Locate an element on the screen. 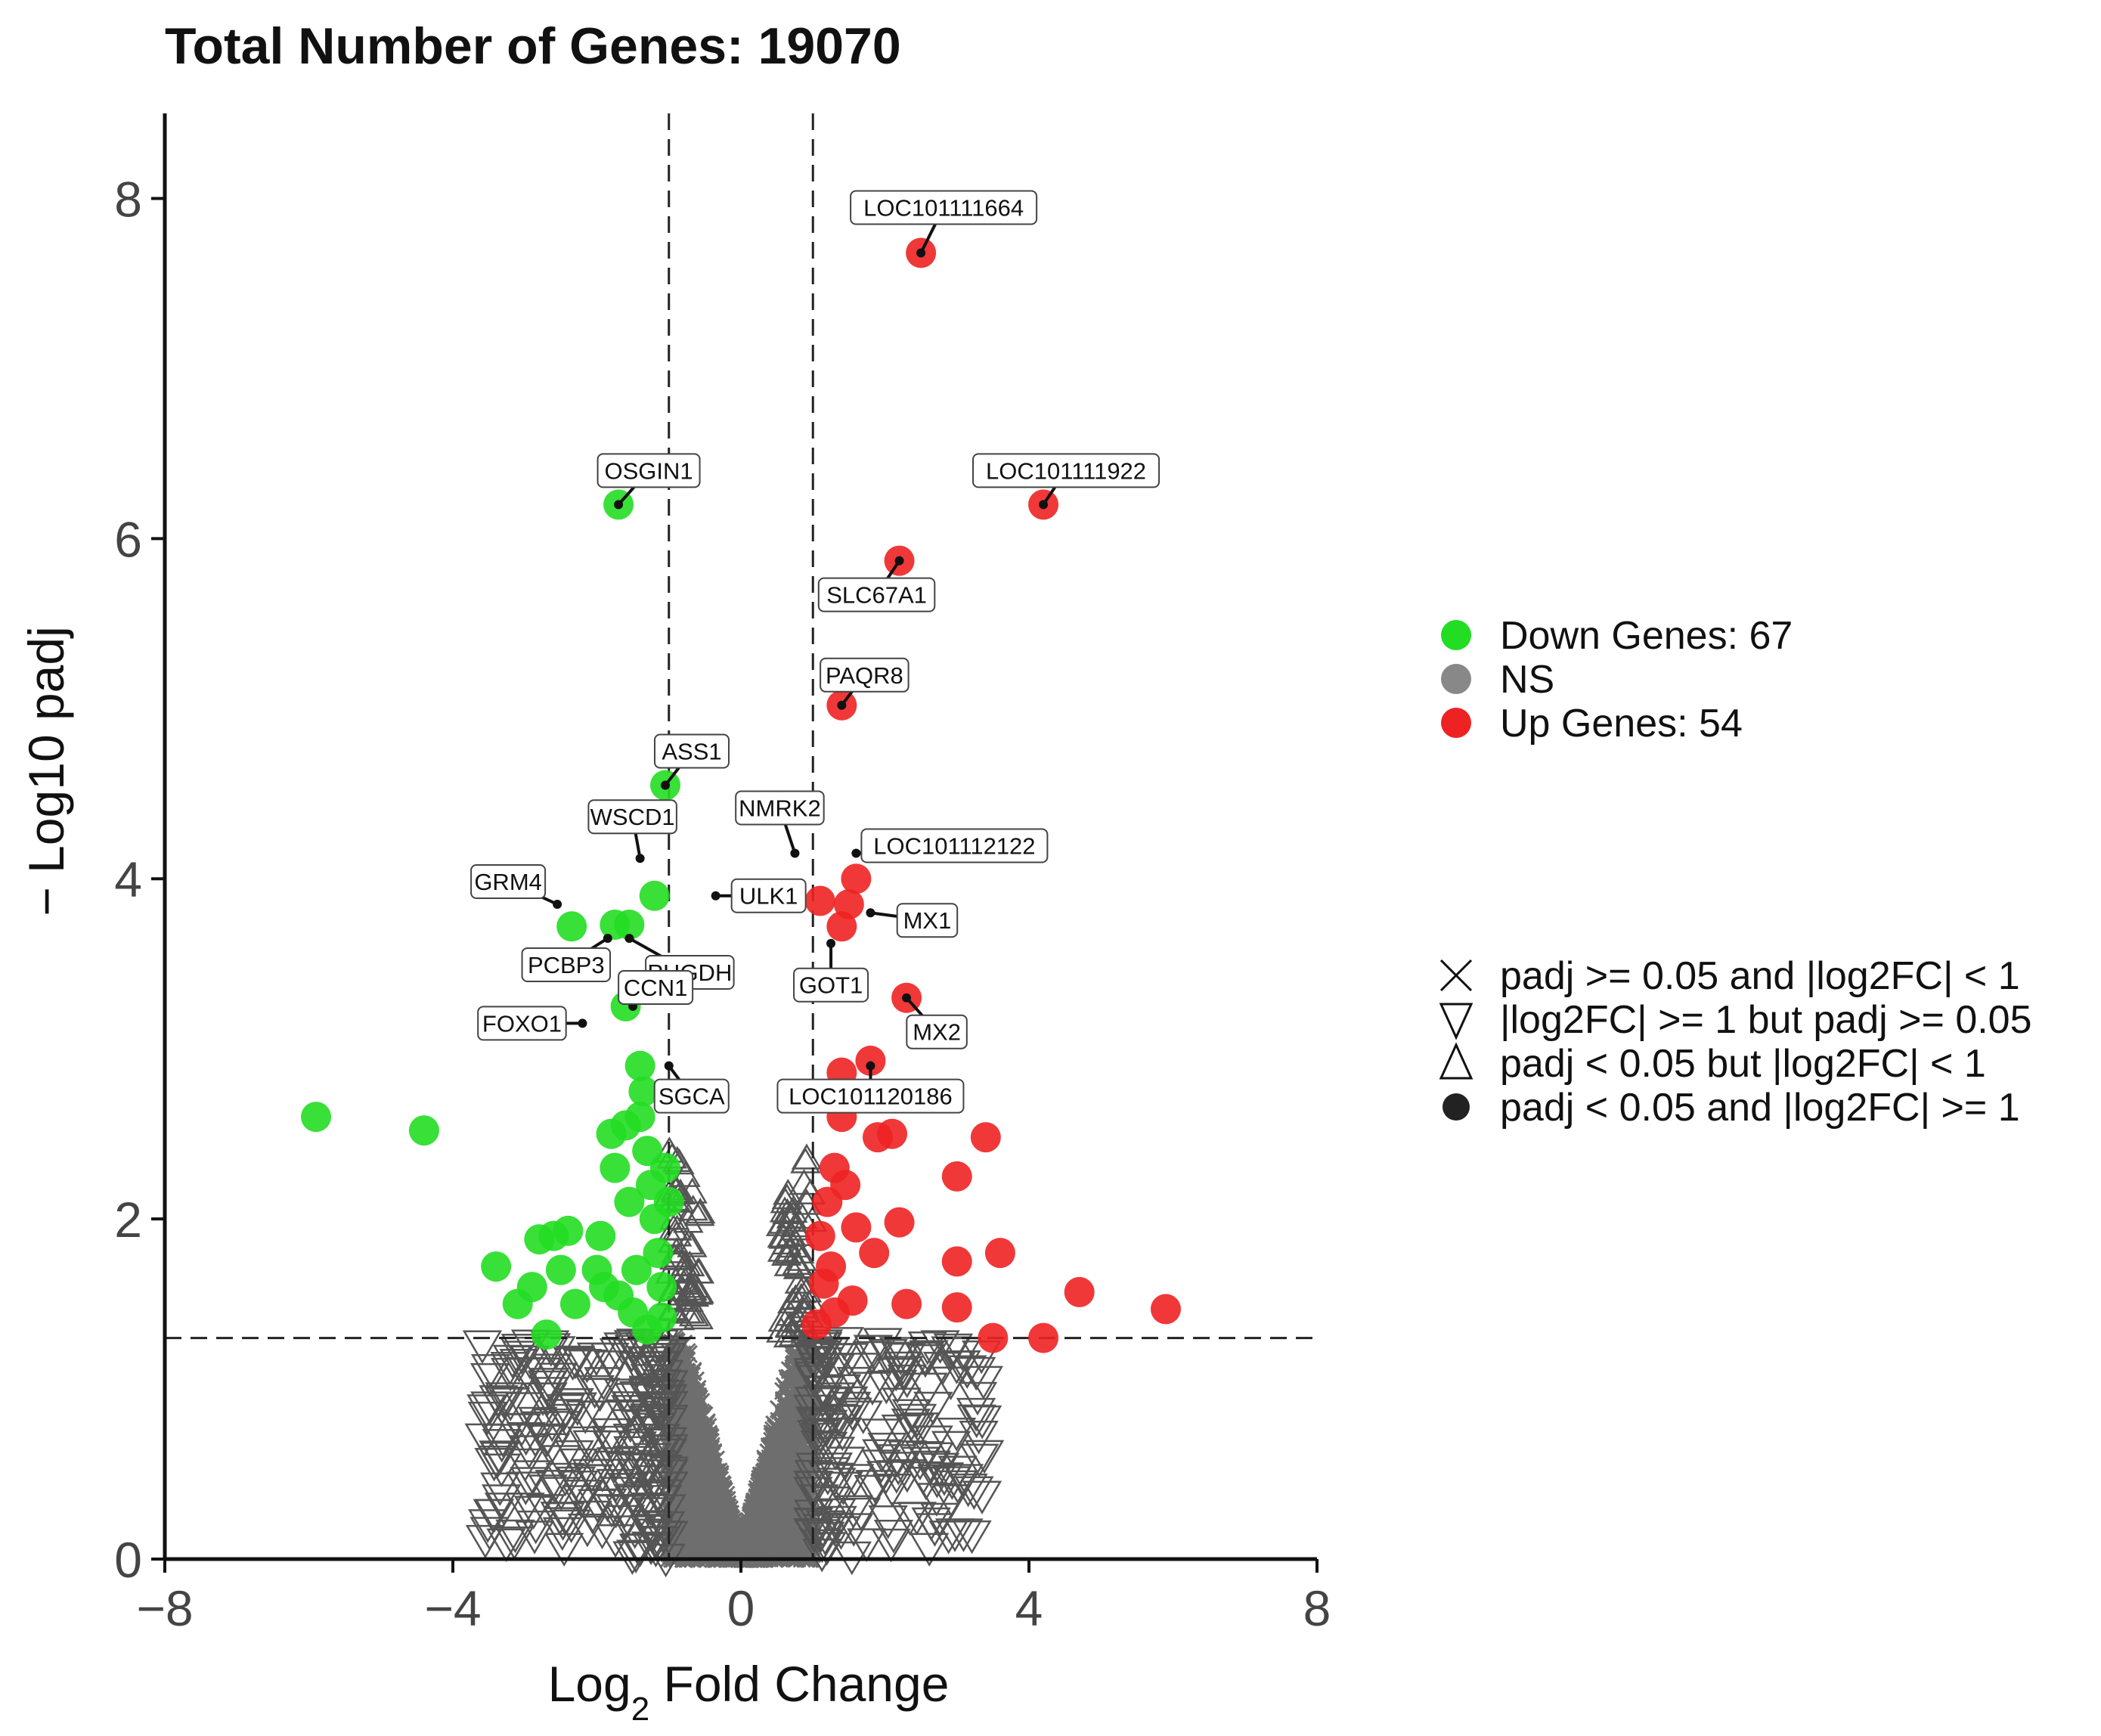  gene-label: WSCD1 is located at coordinates (632, 831).